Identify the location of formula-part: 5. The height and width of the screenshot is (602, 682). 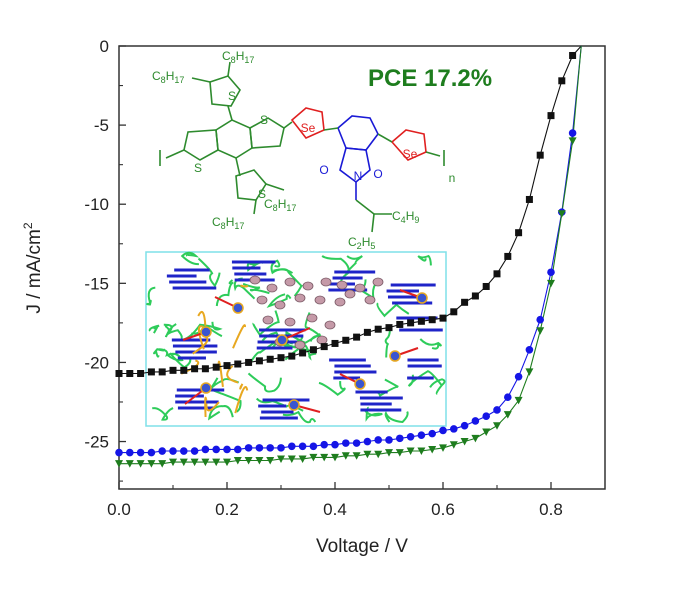
(372, 246).